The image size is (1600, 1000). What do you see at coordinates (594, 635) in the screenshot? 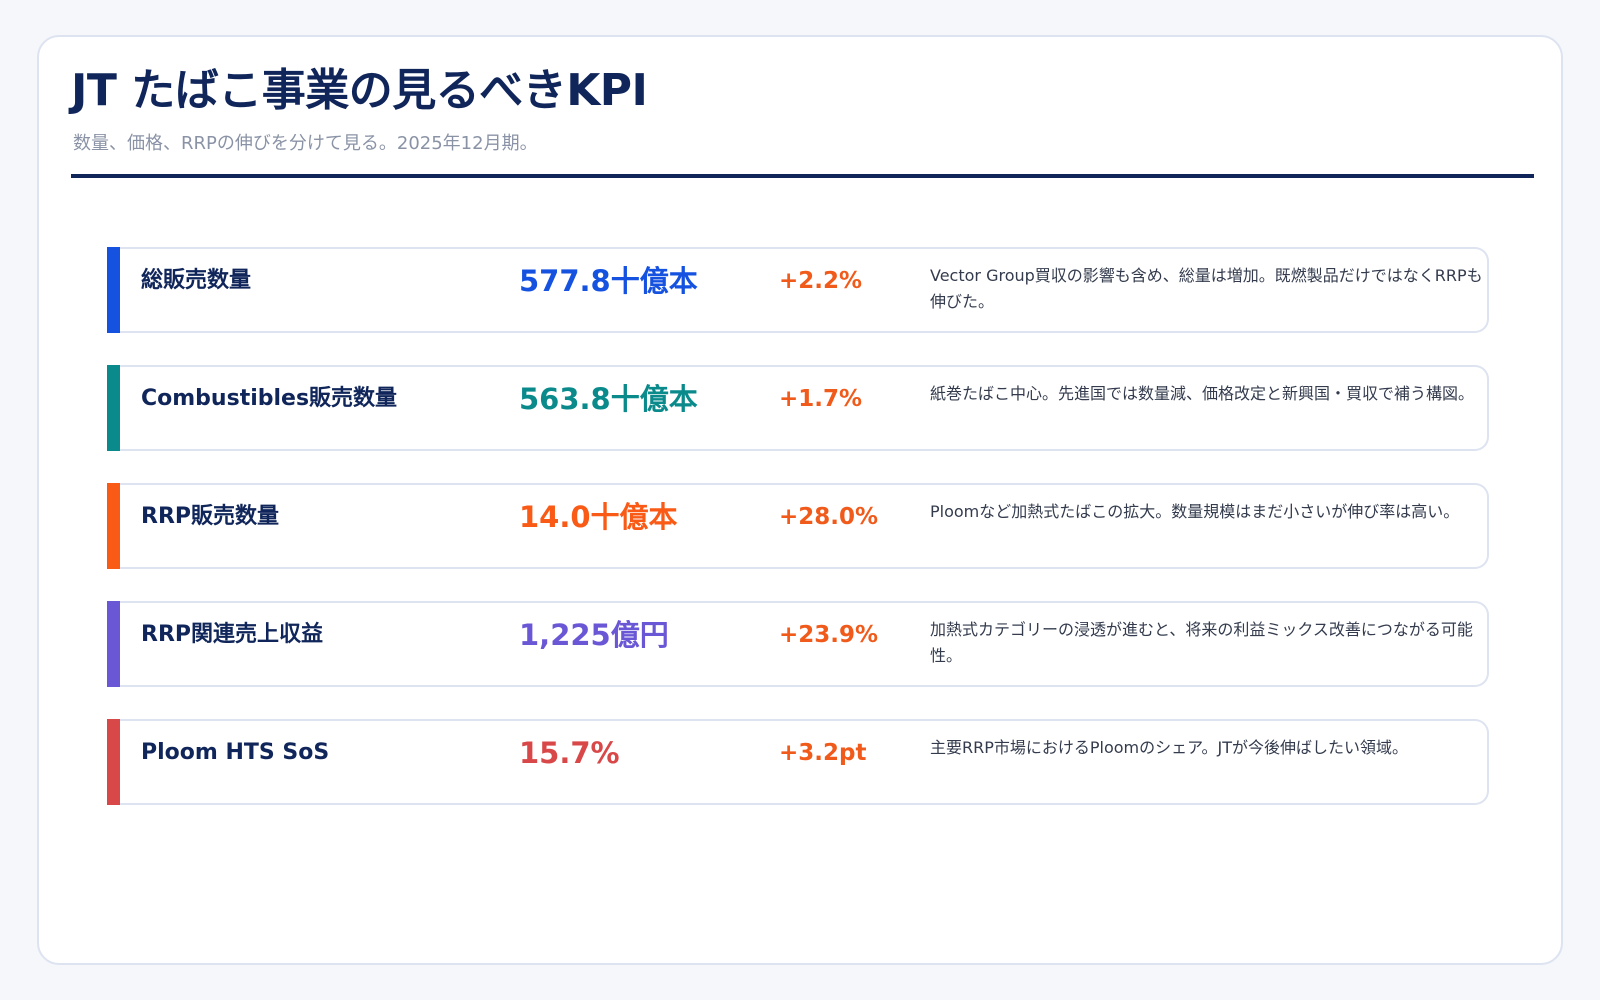
I see `kpi-value: 1,225億円` at bounding box center [594, 635].